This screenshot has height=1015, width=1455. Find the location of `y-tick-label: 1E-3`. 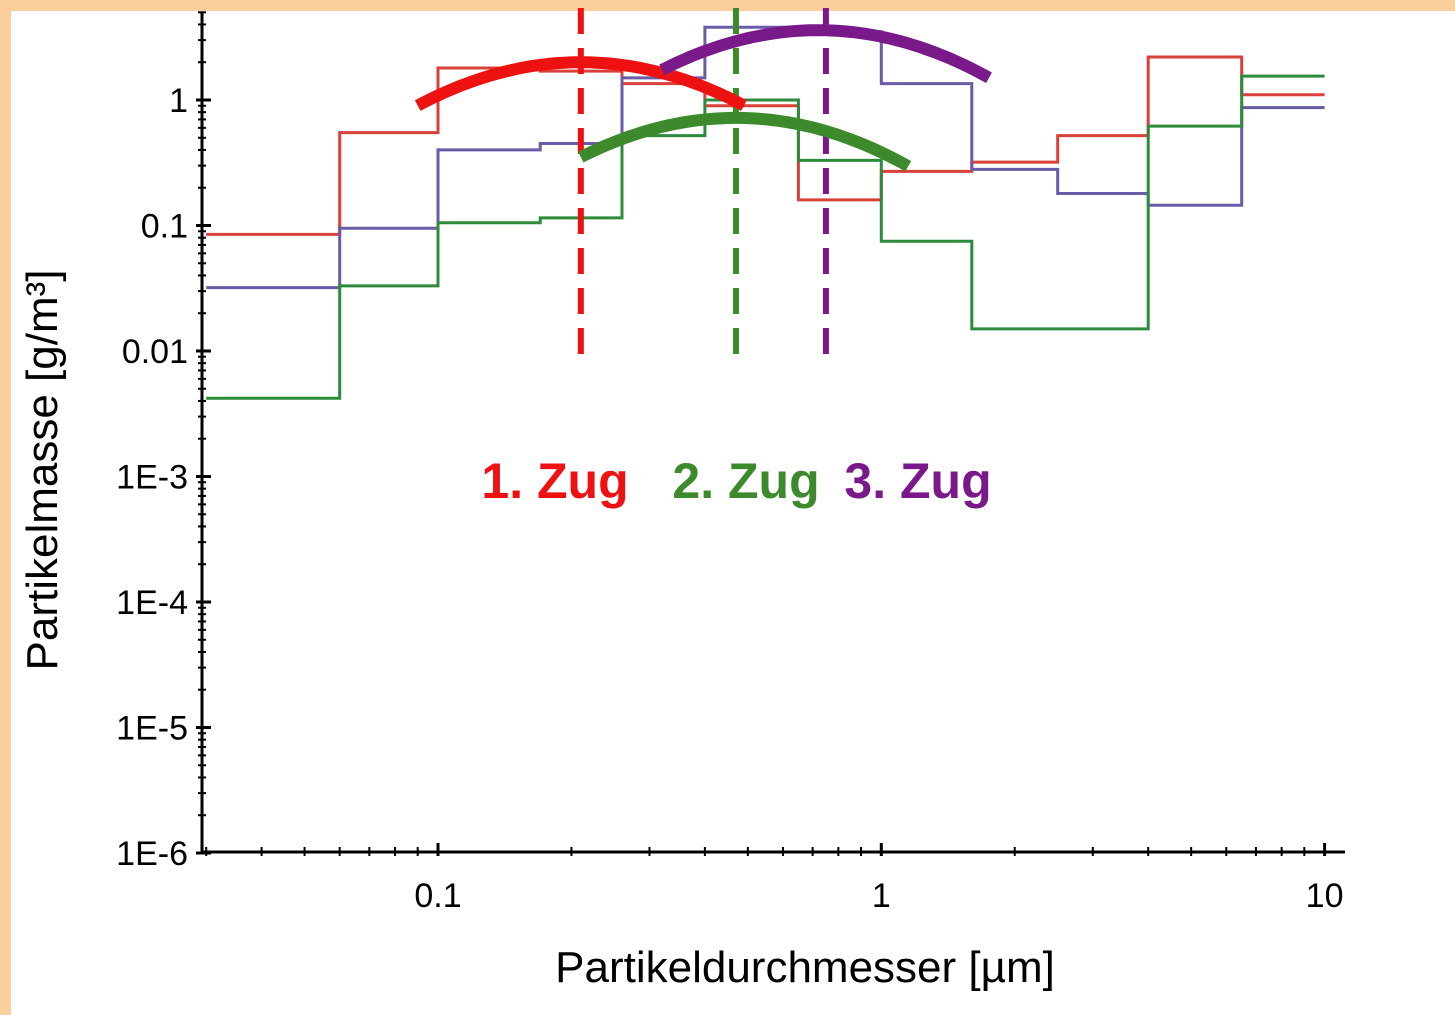

y-tick-label: 1E-3 is located at coordinates (152, 478).